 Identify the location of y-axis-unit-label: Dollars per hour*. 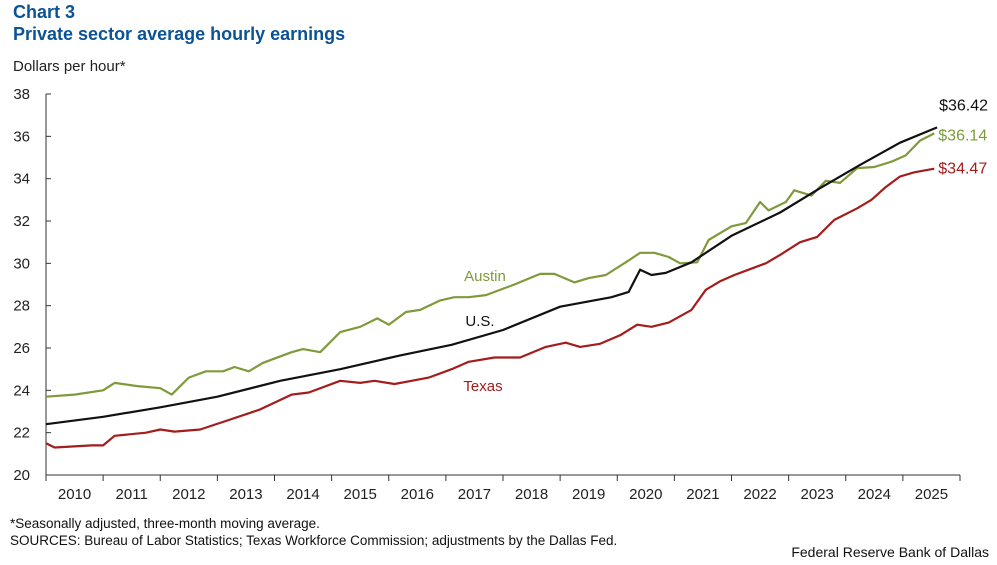
(69, 66).